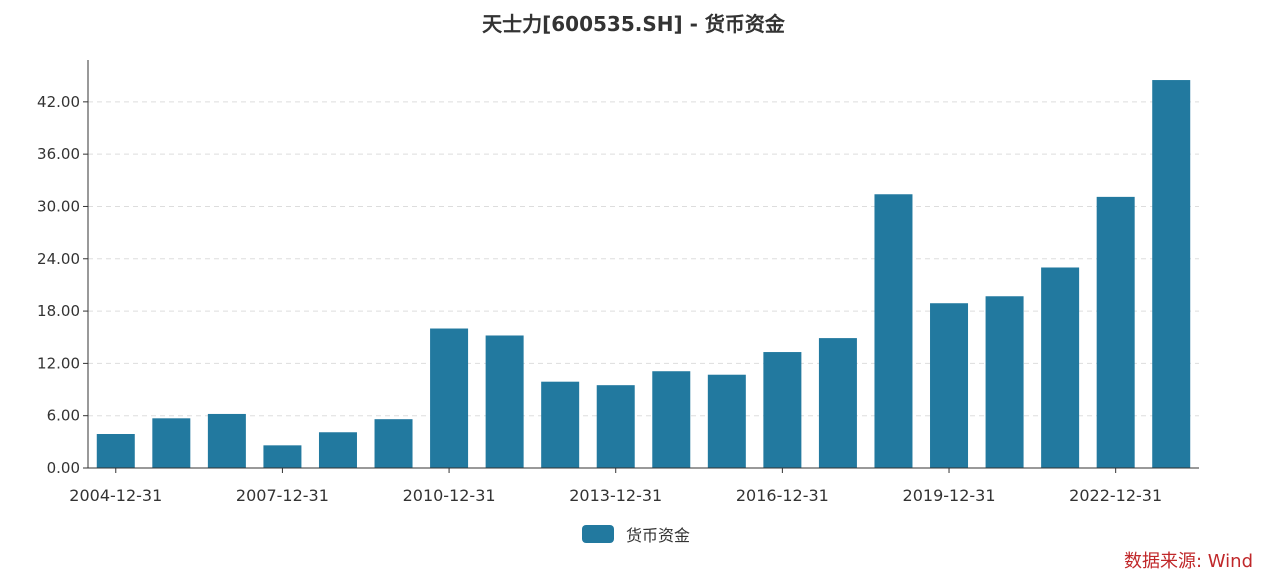 This screenshot has height=588, width=1267. What do you see at coordinates (449, 495) in the screenshot?
I see `x-tick-label: 2010-12-31` at bounding box center [449, 495].